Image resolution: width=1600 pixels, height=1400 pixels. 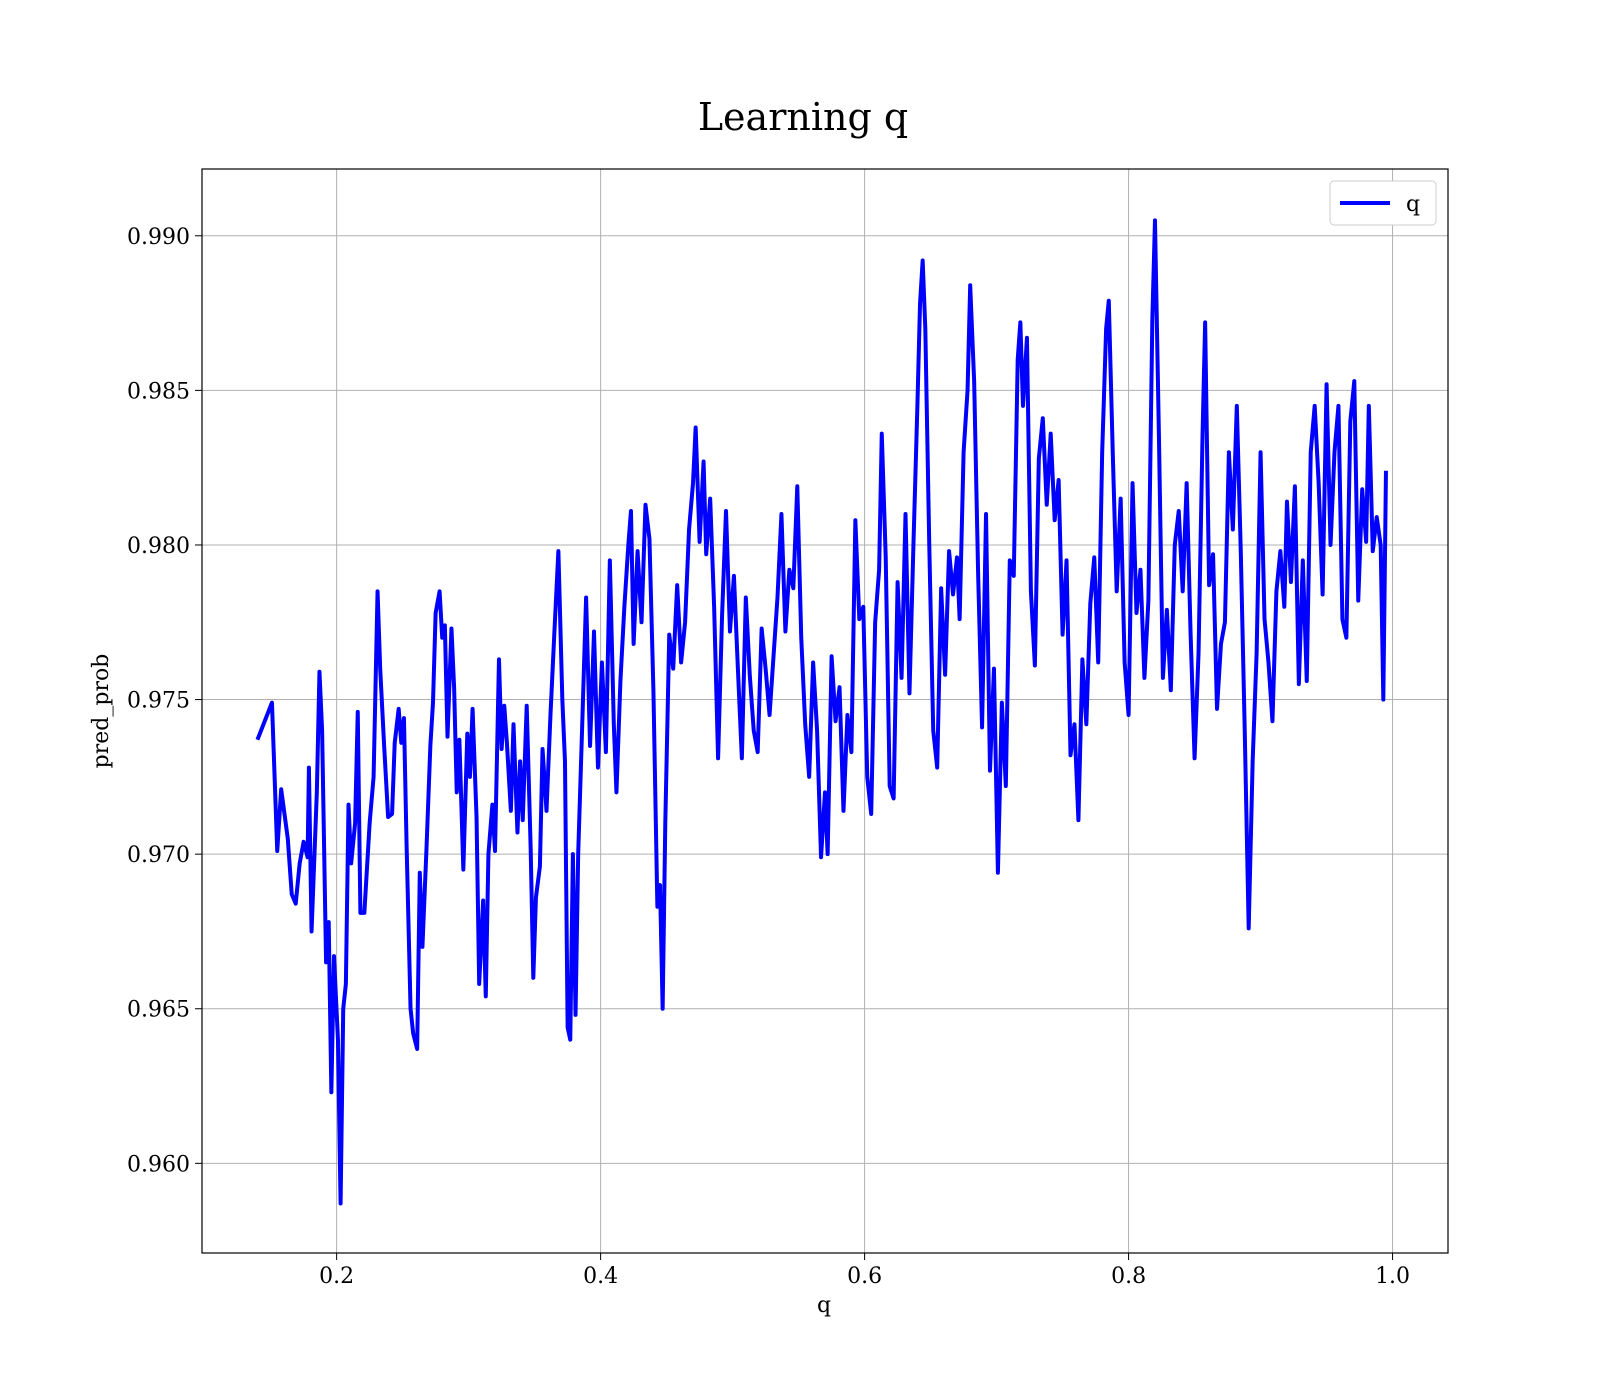 I want to click on y-tick-label: 0.975, so click(x=158, y=701).